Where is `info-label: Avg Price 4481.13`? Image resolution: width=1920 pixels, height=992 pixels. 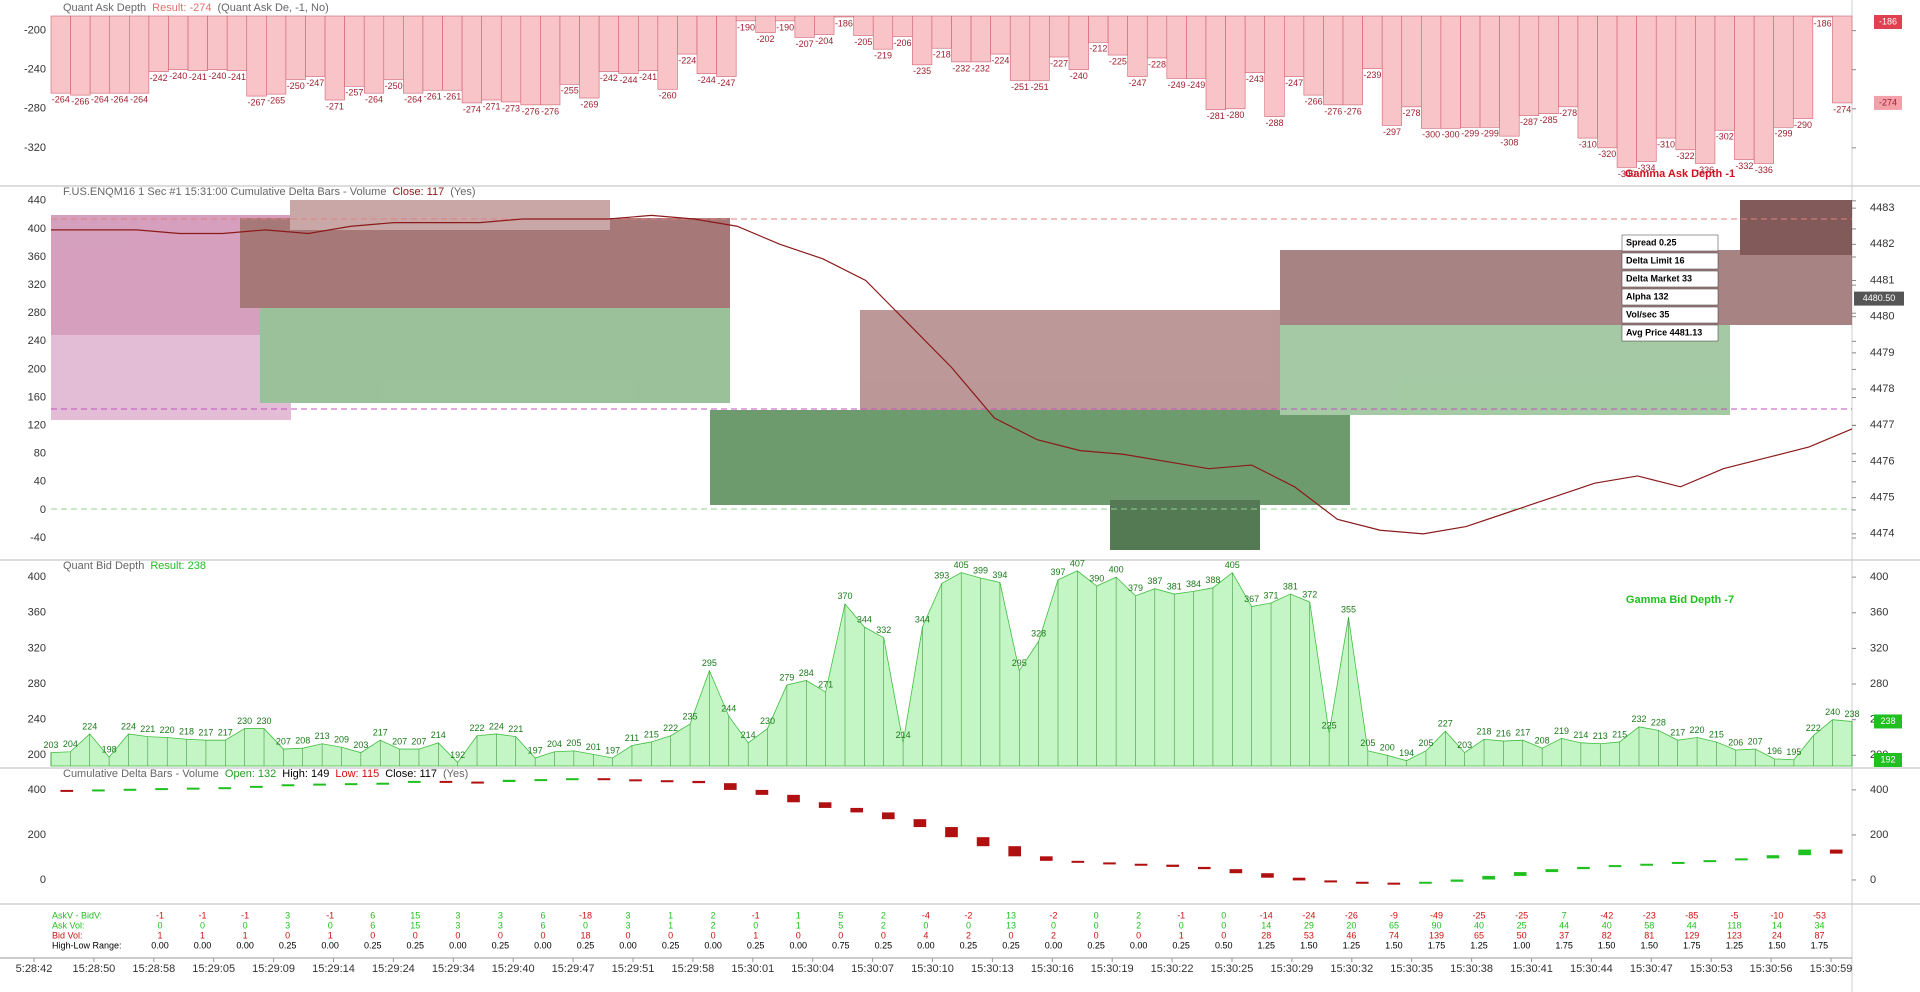
info-label: Avg Price 4481.13 is located at coordinates (1664, 332).